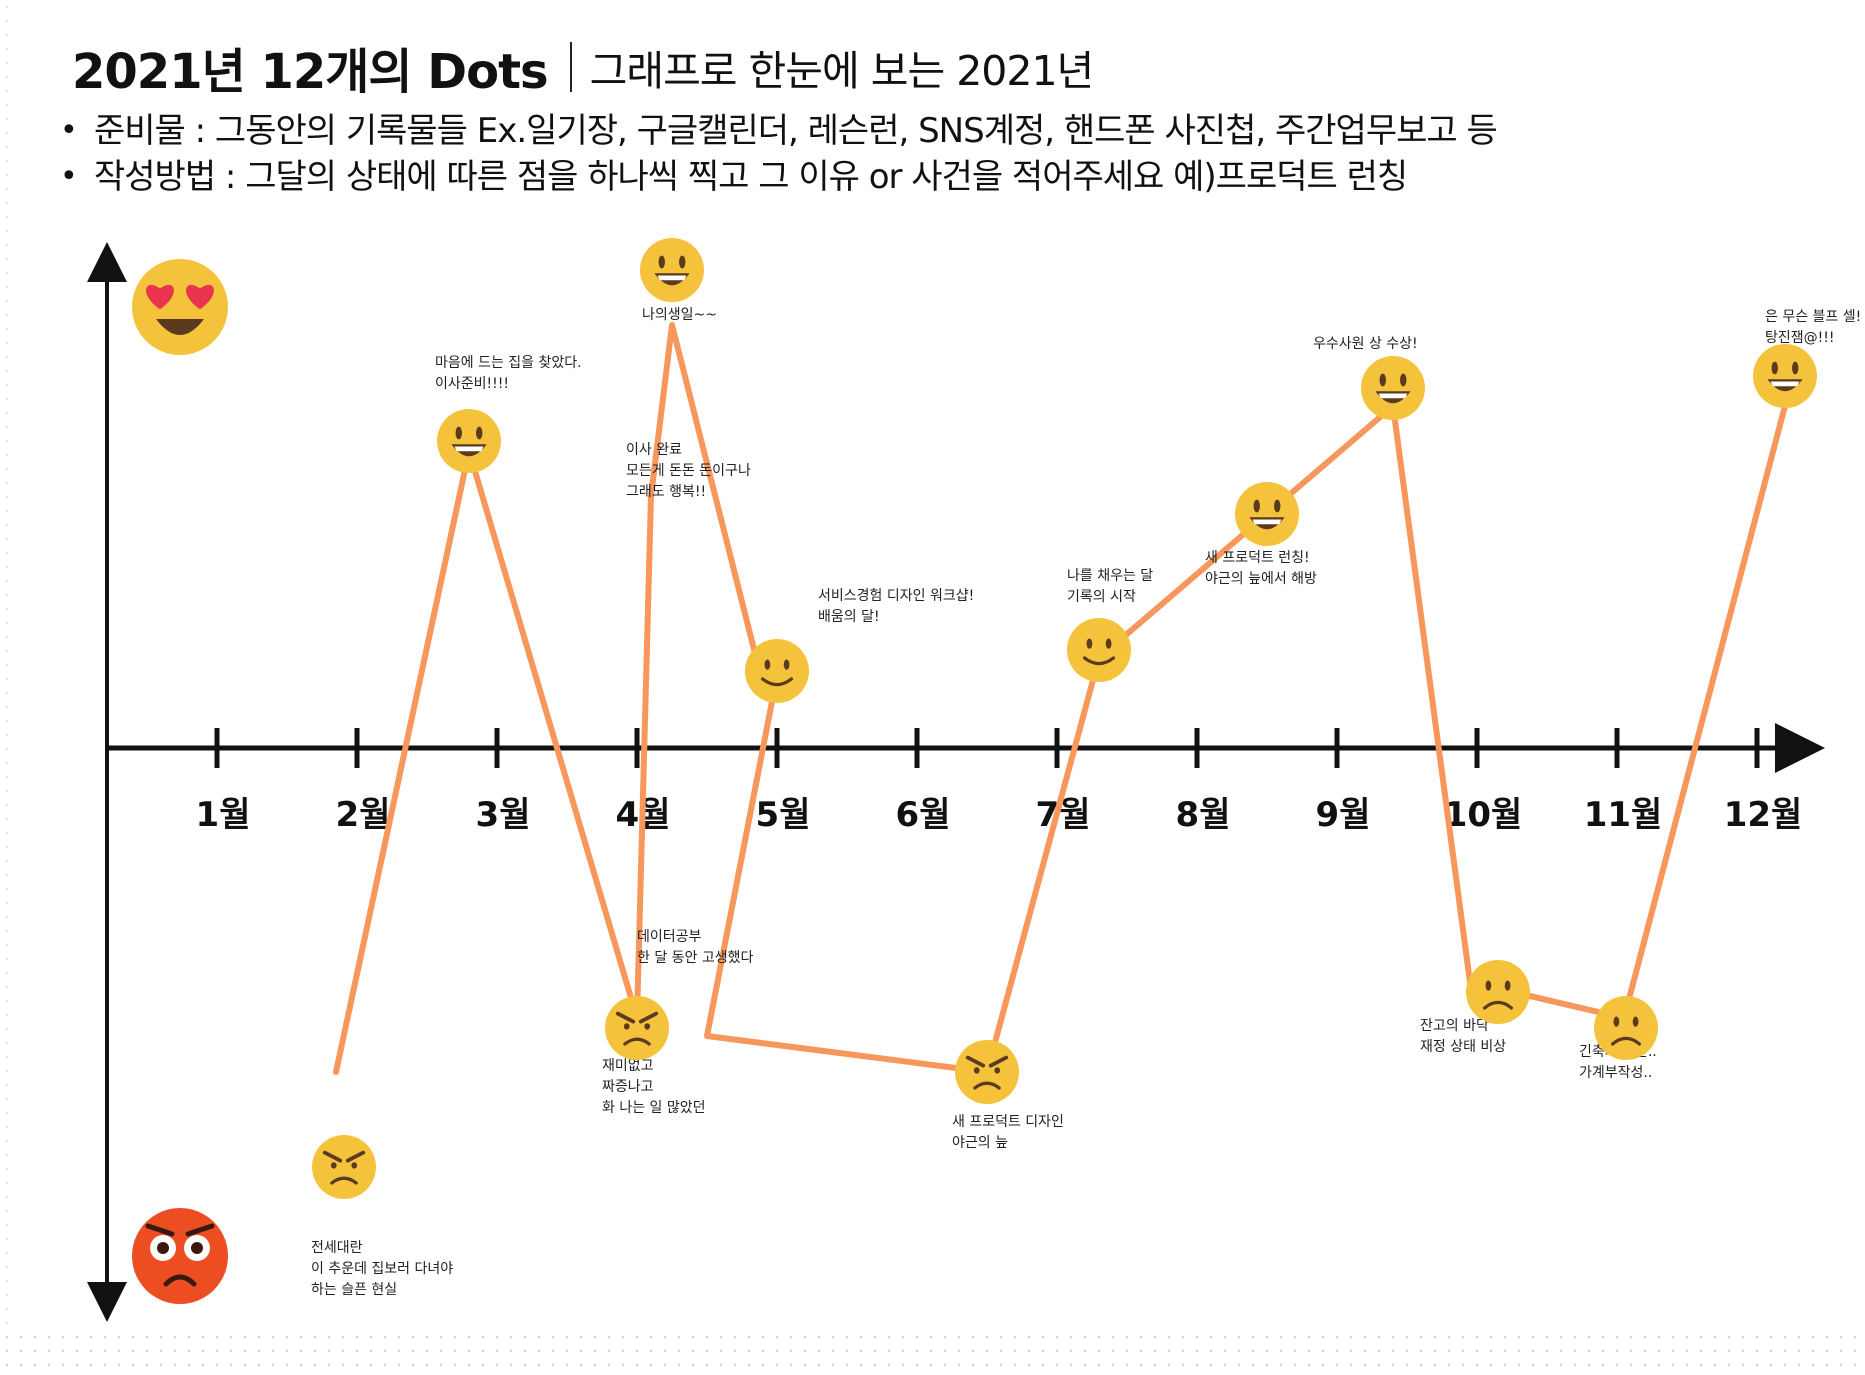 This screenshot has width=1865, height=1375. Describe the element at coordinates (688, 471) in the screenshot. I see `event-note-line: 모든게 돈돈 돈이구나` at that location.